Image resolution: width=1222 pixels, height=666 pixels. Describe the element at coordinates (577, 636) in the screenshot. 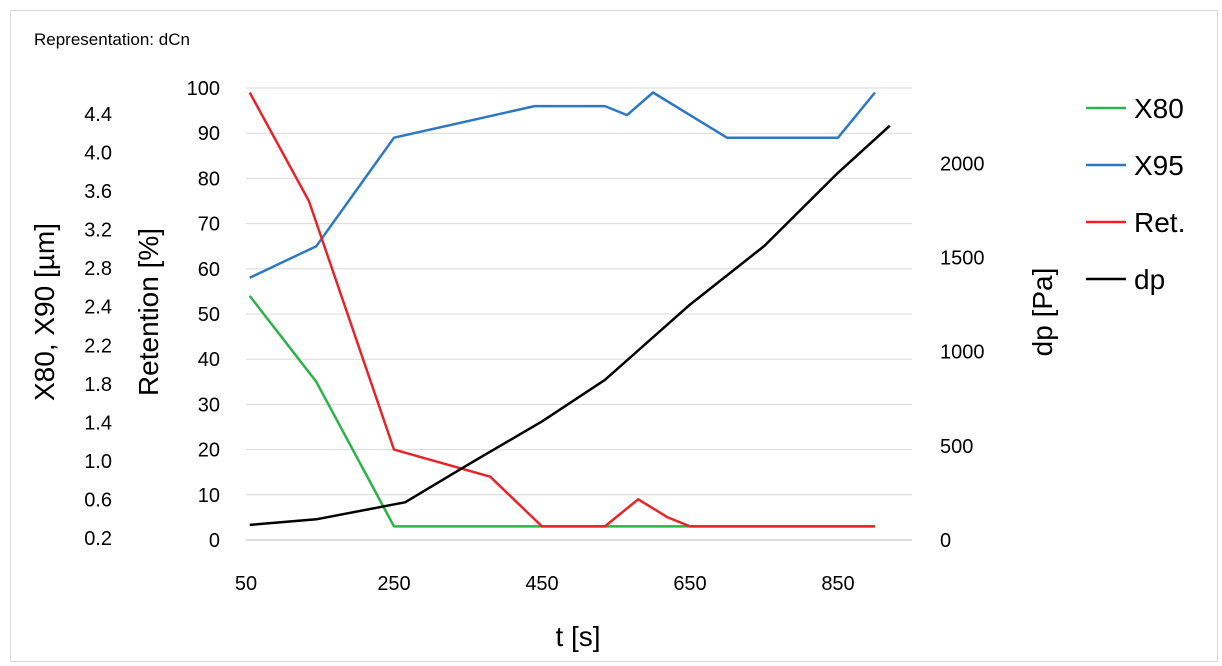

I see `x-axis-label: t [s]` at that location.